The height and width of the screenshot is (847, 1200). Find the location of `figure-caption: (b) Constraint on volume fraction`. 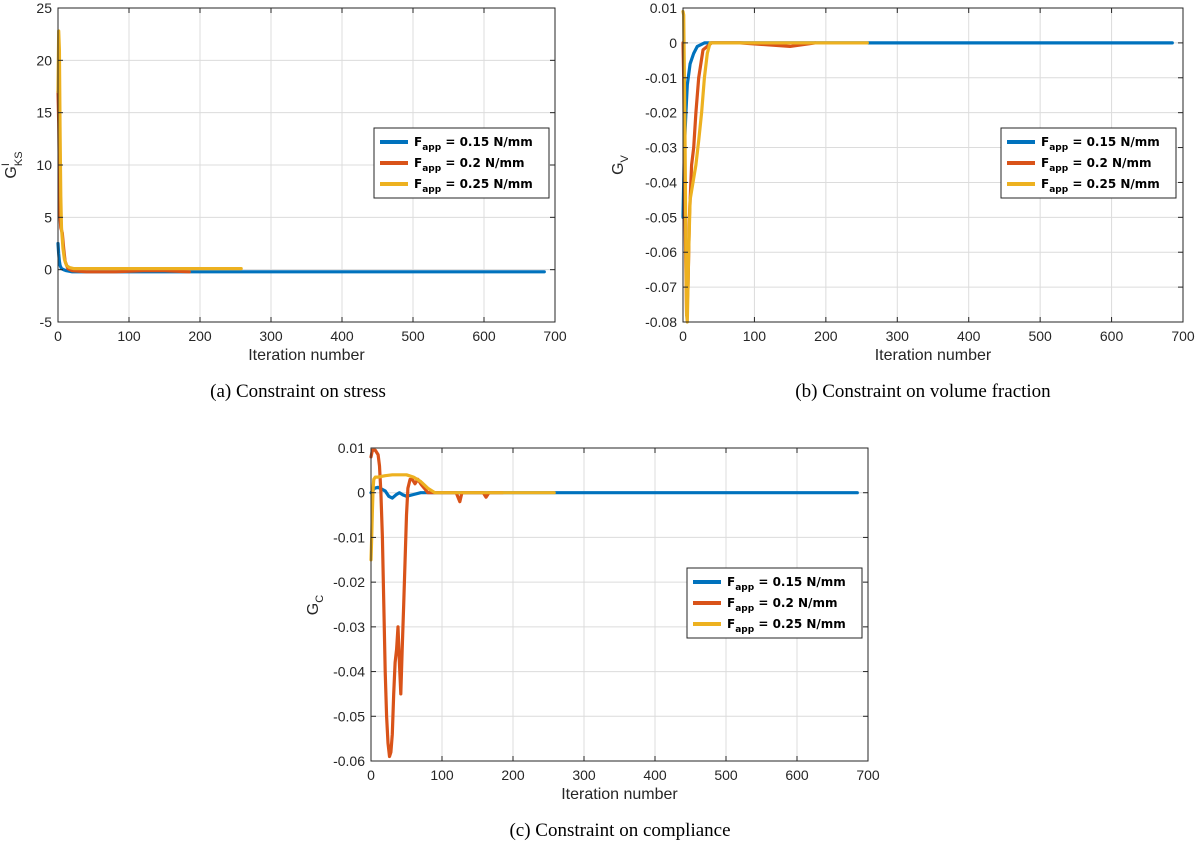

figure-caption: (b) Constraint on volume fraction is located at coordinates (923, 391).